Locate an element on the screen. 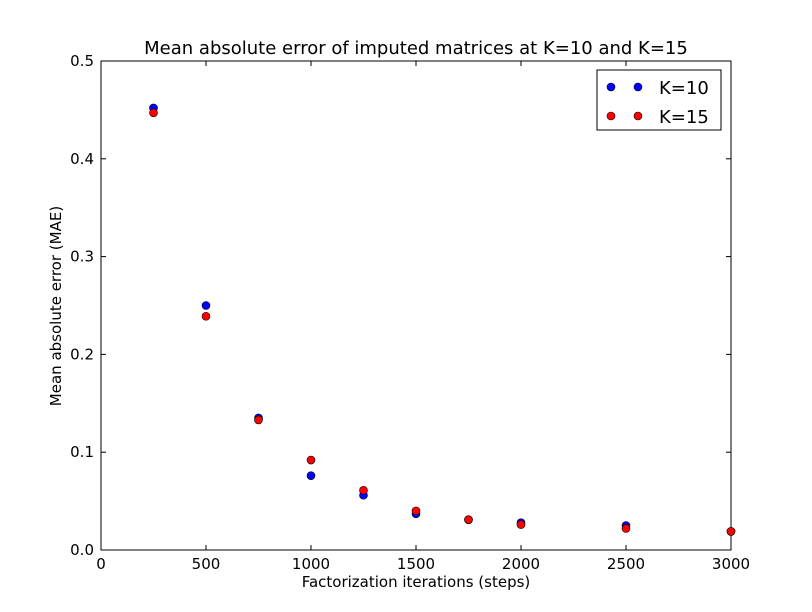 The width and height of the screenshot is (812, 612). legend-box is located at coordinates (659, 100).